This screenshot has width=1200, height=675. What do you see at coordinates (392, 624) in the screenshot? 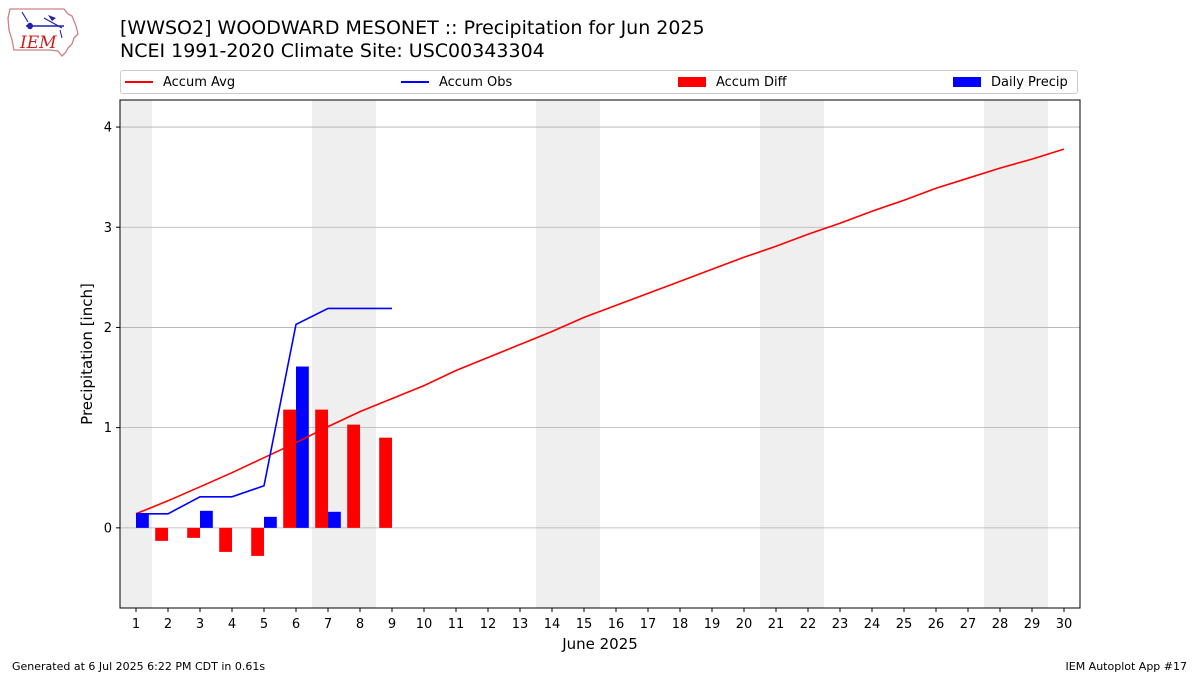
I see `x-tick-label-9: 9` at bounding box center [392, 624].